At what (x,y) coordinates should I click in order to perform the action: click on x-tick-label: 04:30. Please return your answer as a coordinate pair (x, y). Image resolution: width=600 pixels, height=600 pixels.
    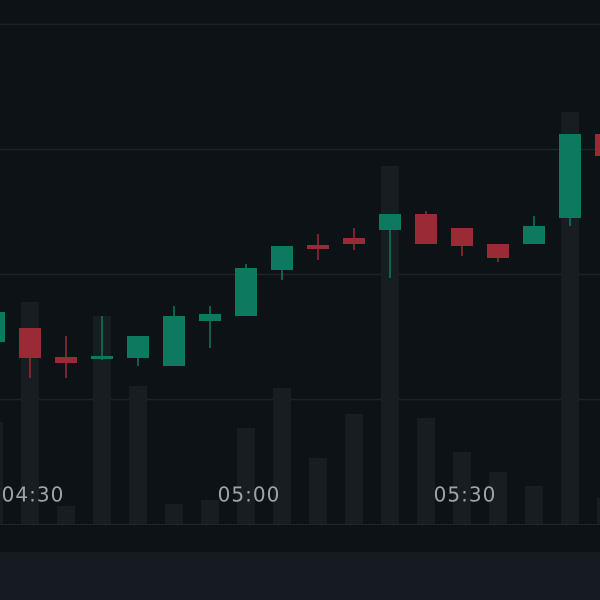
    Looking at the image, I should click on (33, 495).